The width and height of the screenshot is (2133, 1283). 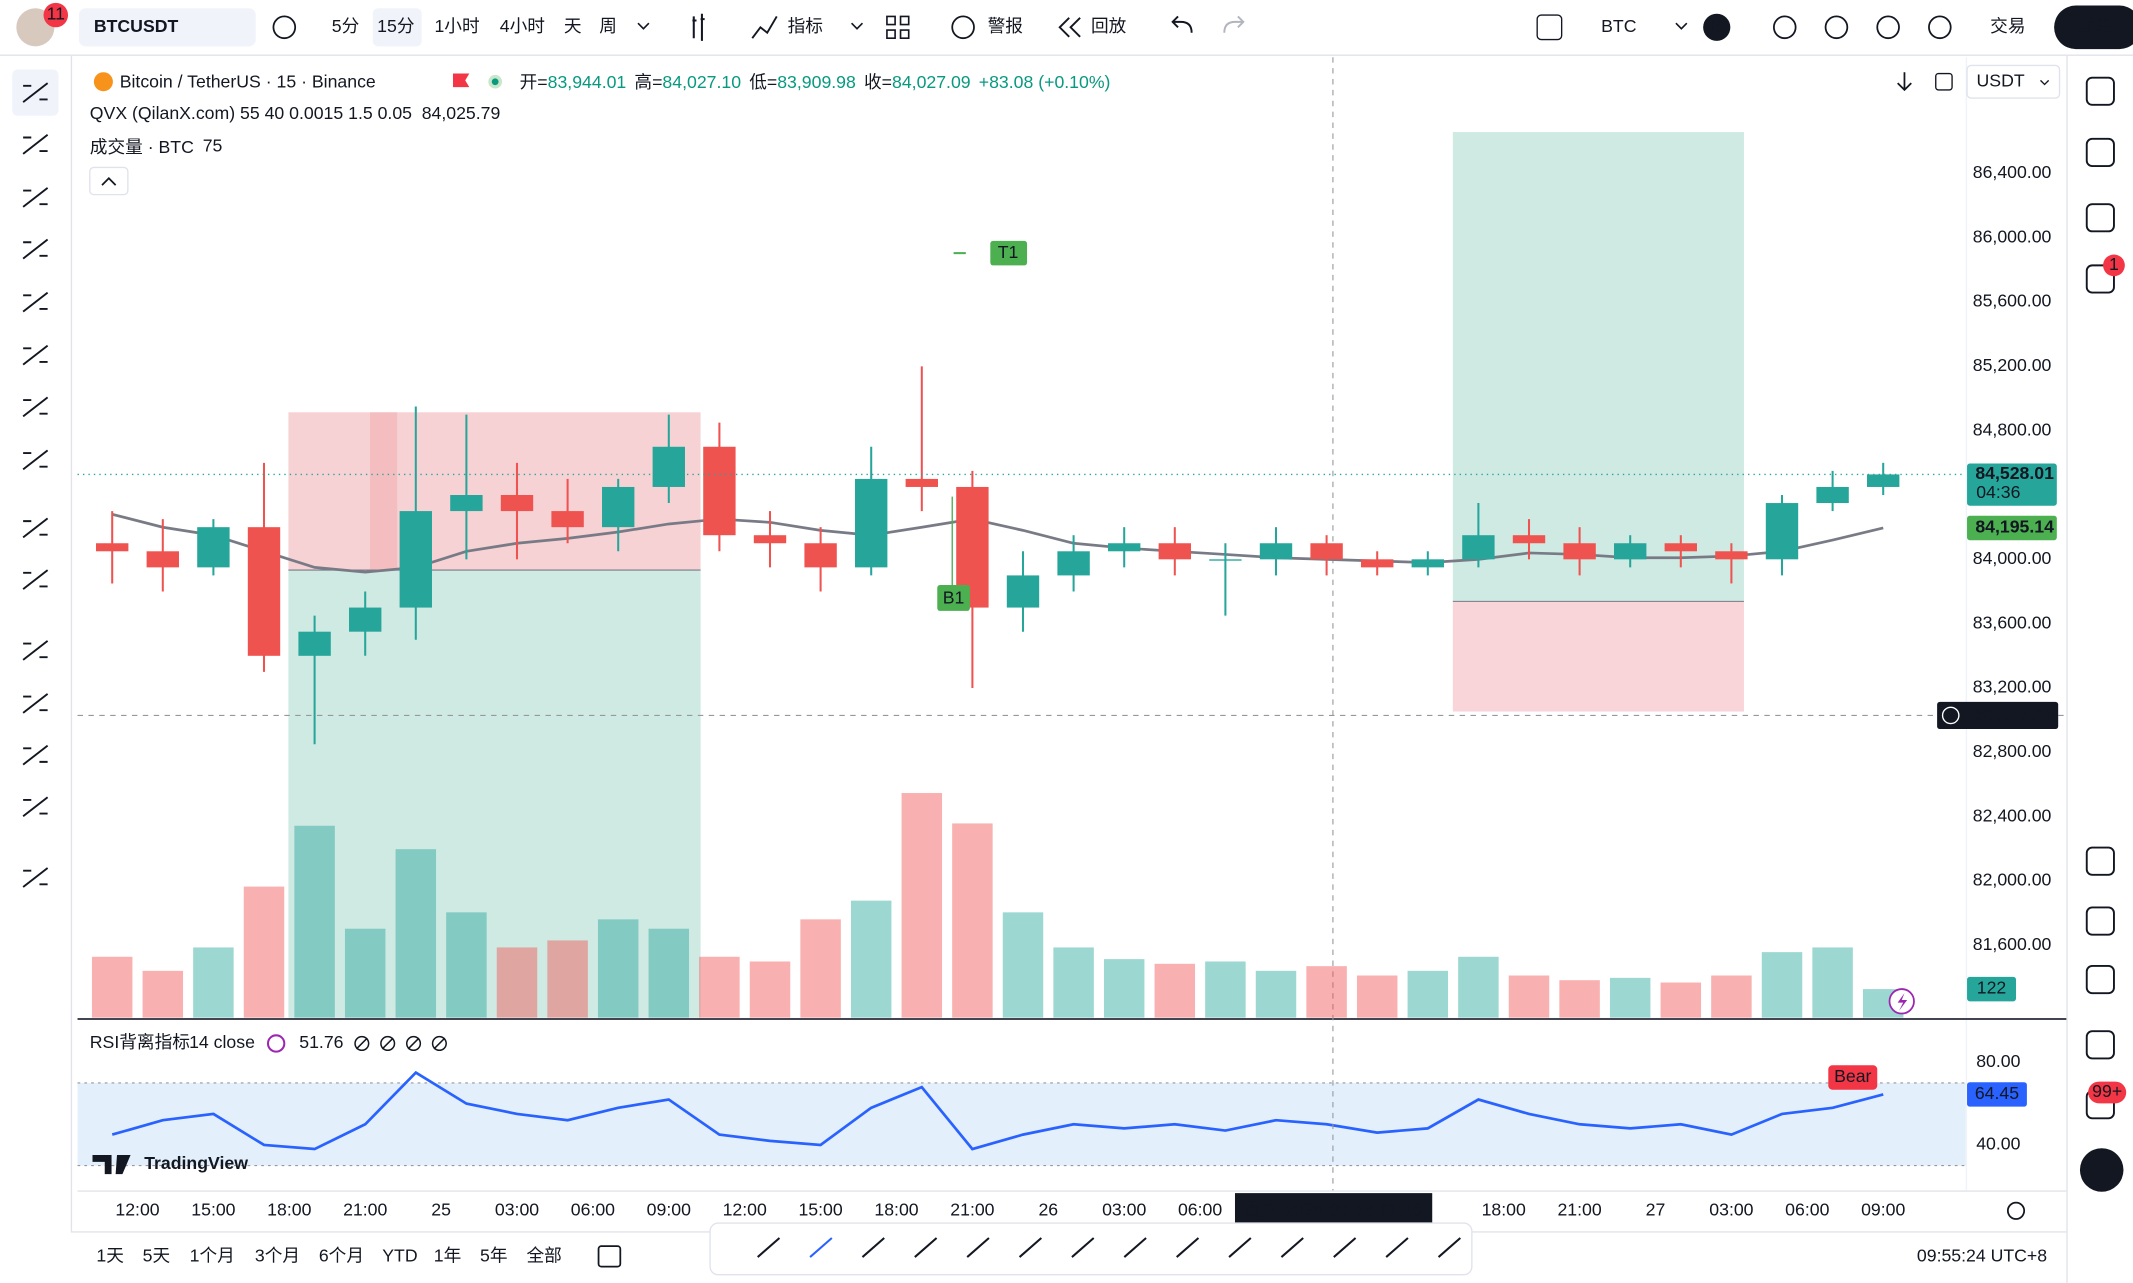 I want to click on interval-button: 4小时, so click(x=522, y=26).